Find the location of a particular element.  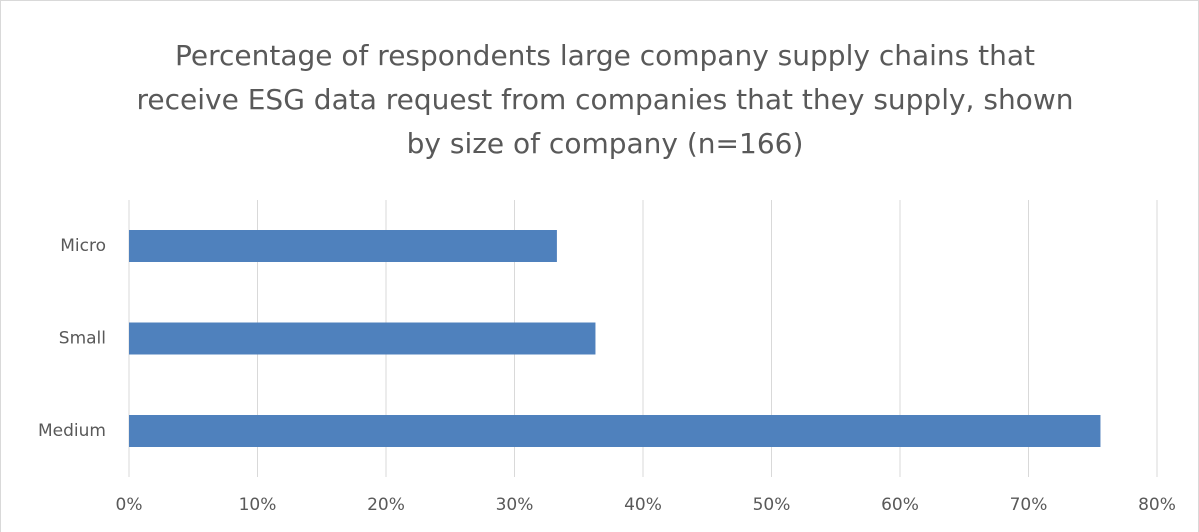

y-tick-label: Micro is located at coordinates (83, 246).